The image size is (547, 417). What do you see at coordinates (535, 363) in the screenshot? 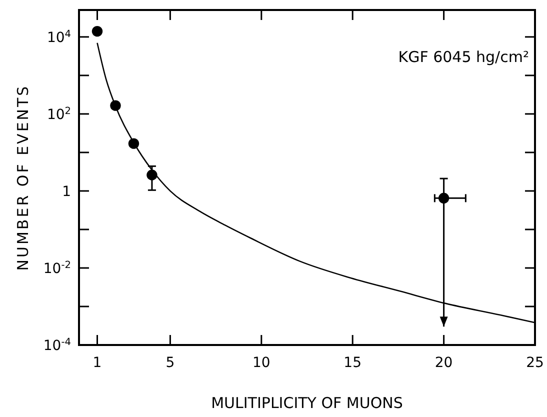
I see `x-tick-label: 25` at bounding box center [535, 363].